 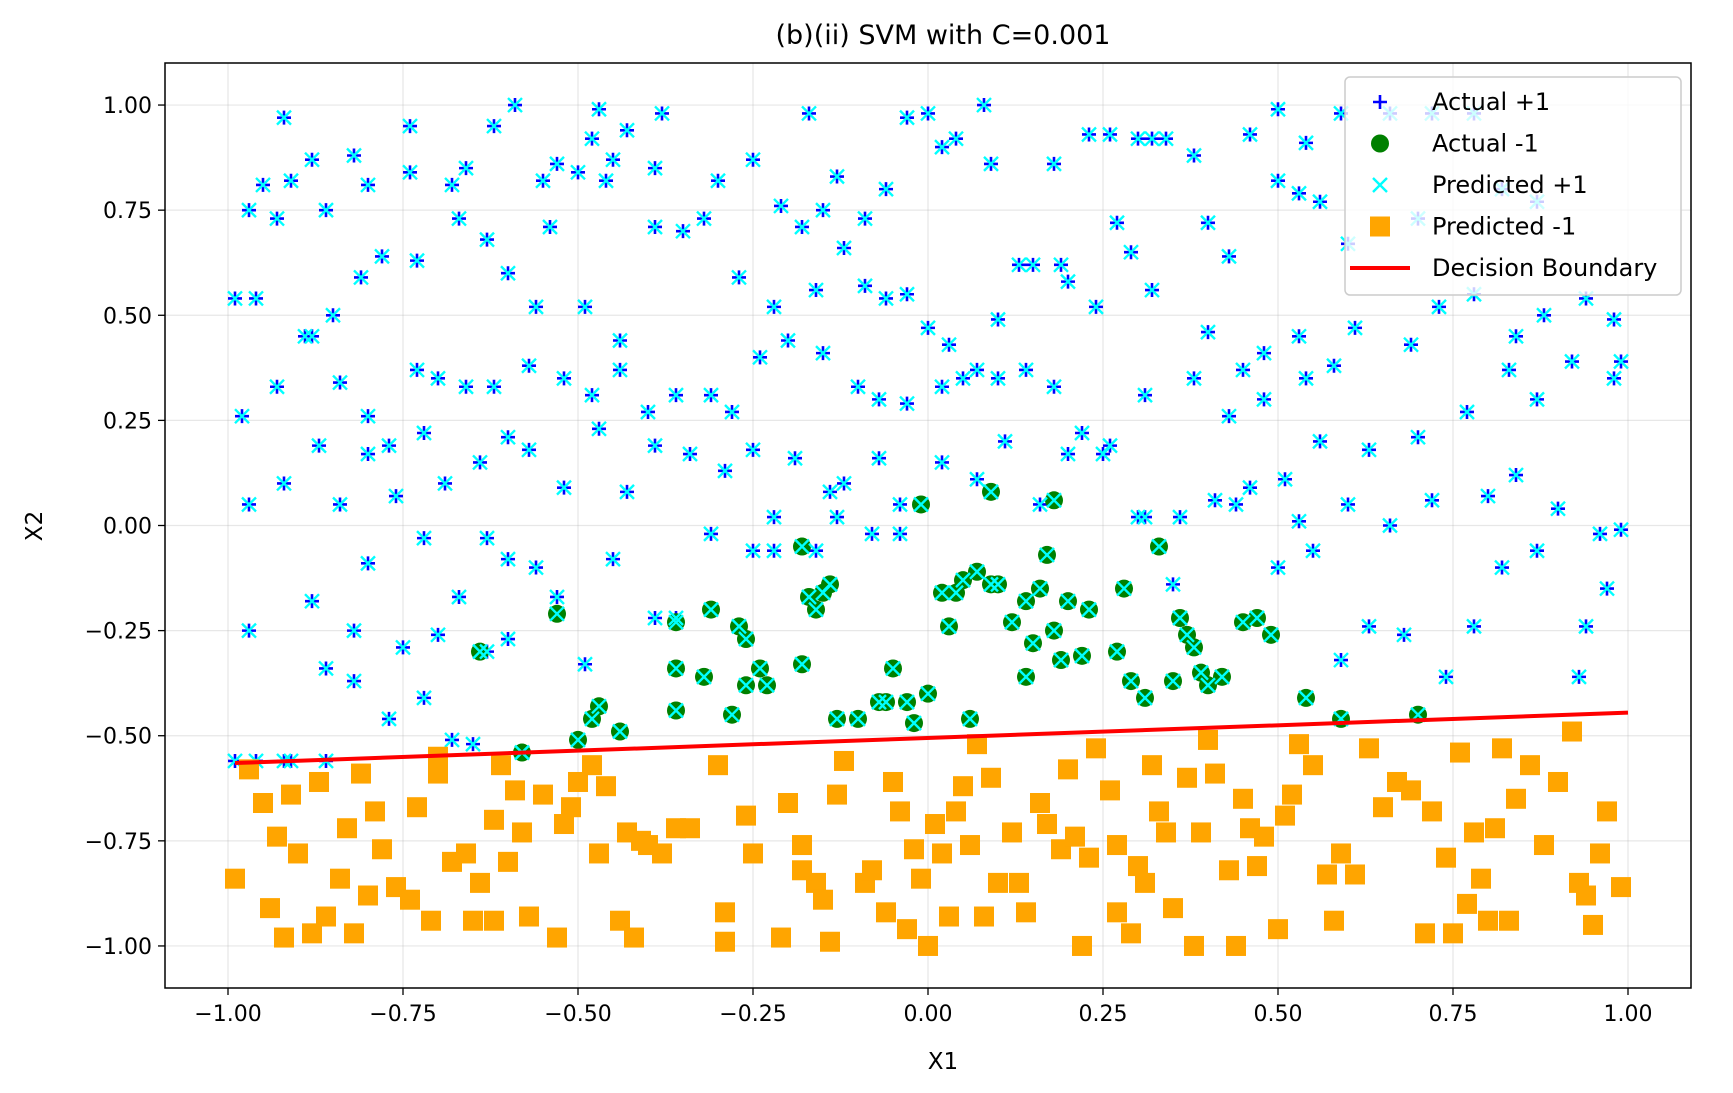 I want to click on legend-label: Actual +1, so click(x=1491, y=102).